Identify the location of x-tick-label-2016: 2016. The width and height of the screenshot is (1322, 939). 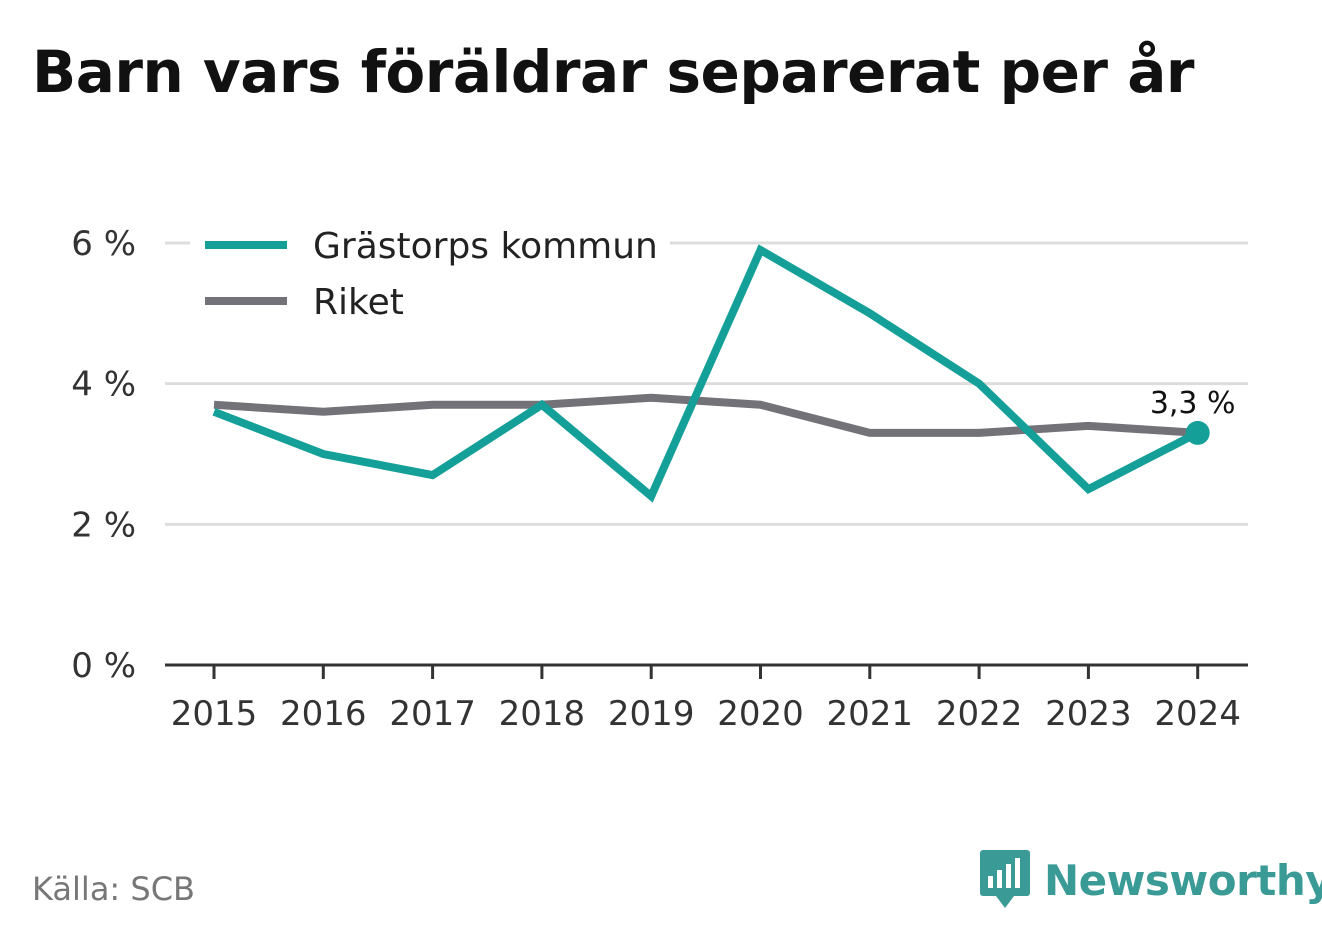
(323, 714).